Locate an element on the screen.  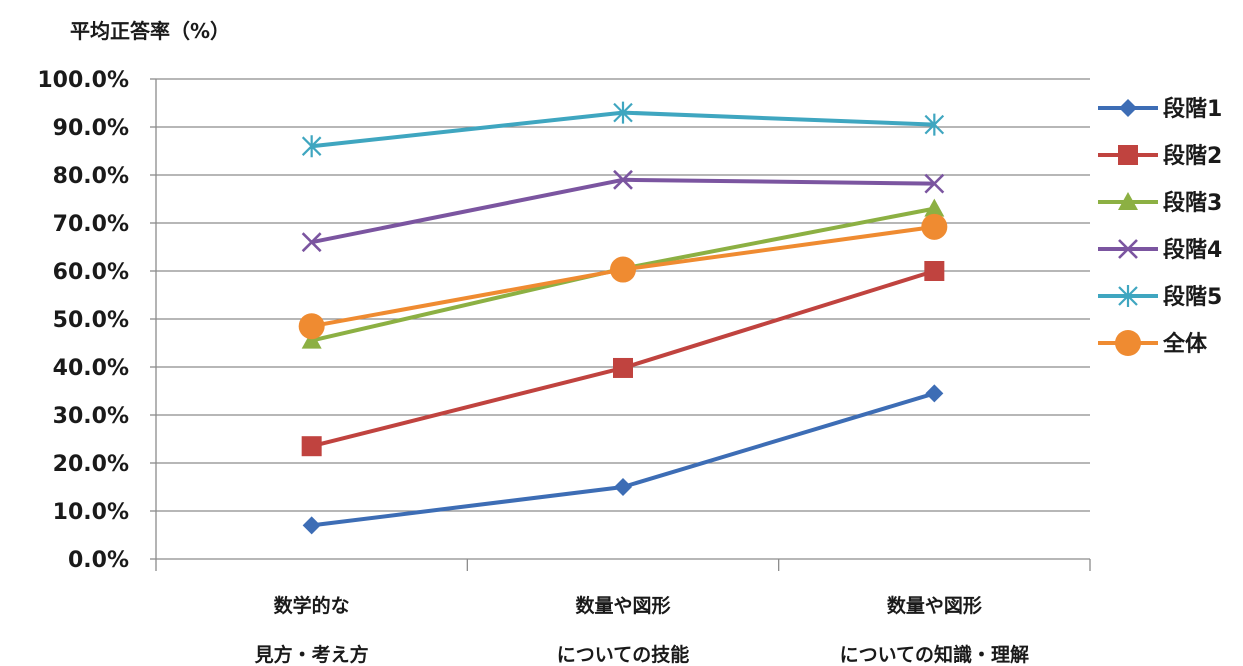
series-全体 is located at coordinates (623, 276).